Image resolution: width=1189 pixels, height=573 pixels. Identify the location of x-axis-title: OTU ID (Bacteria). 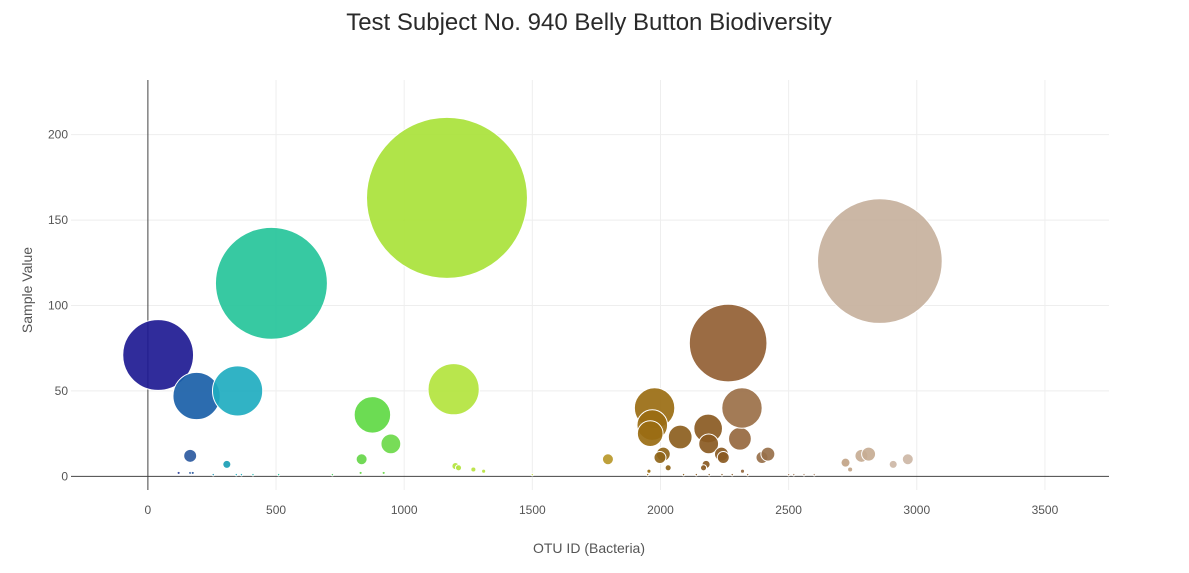
(589, 548).